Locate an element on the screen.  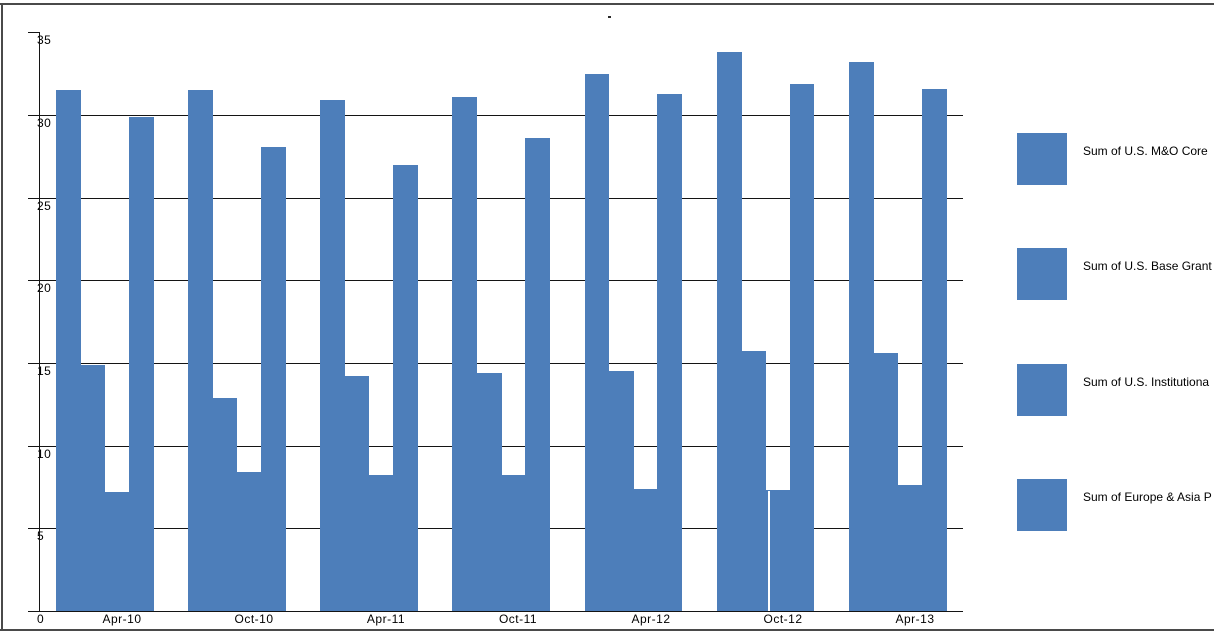
legend-label: Sum of Europe & Asia P is located at coordinates (1147, 497).